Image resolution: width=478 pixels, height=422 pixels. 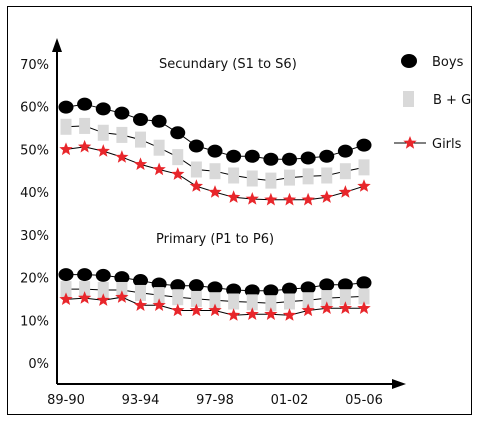 I want to click on x-tick-labels: 89-90 93-94 97-98 01-02 05-06, so click(x=215, y=400).